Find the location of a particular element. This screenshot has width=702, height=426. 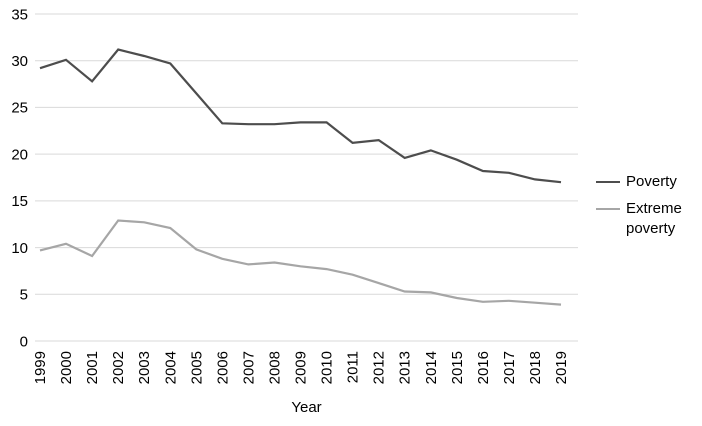

y-axis-tick-label: 0 is located at coordinates (24, 341).